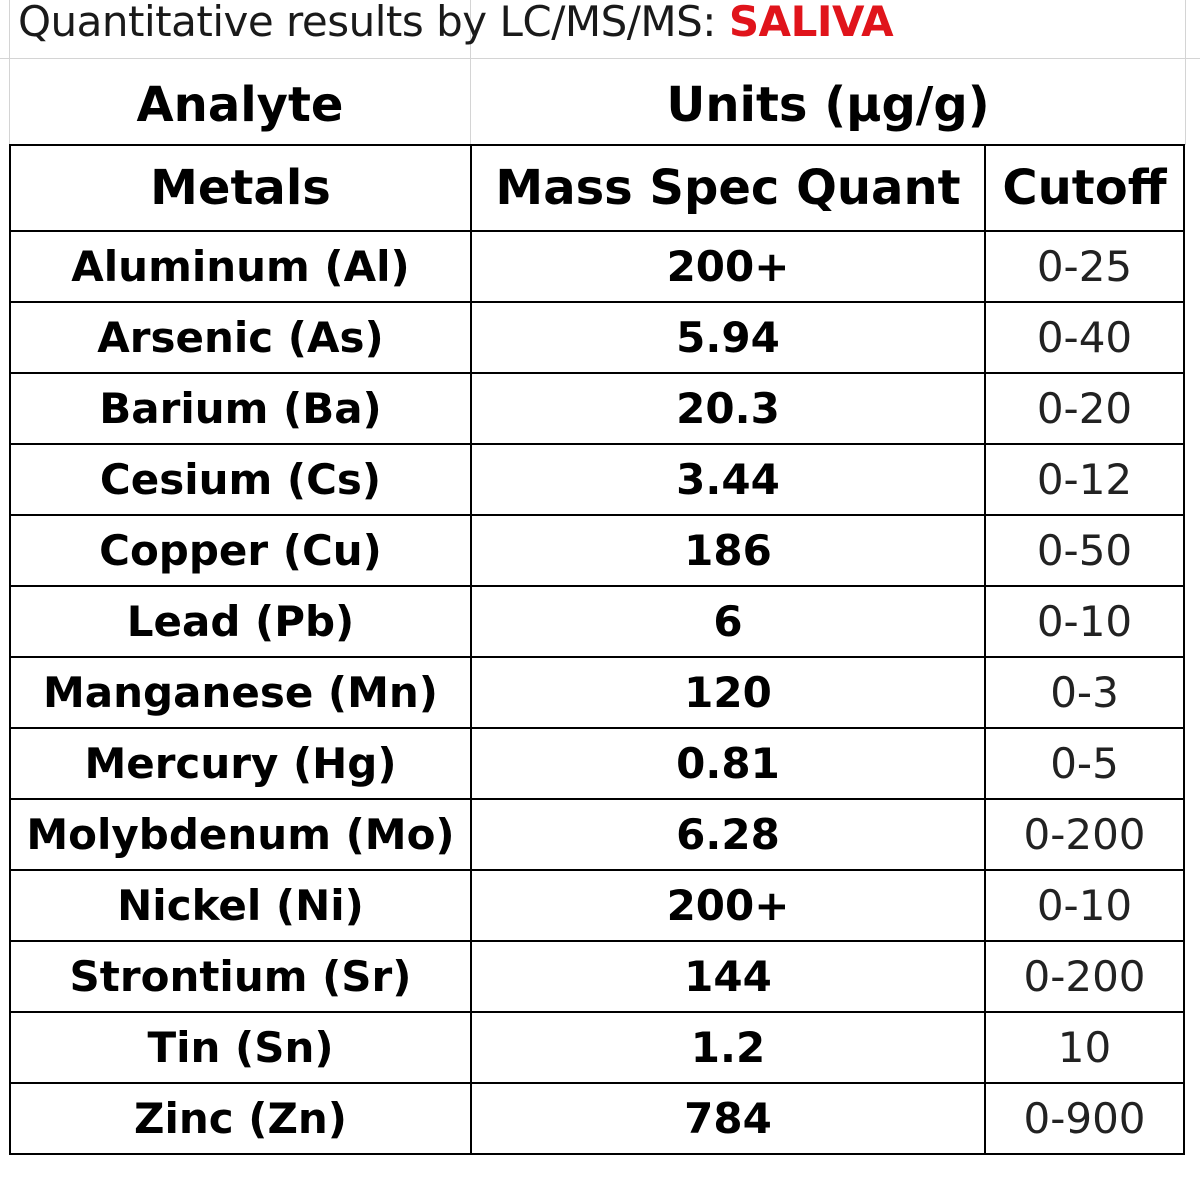 Image resolution: width=1200 pixels, height=1179 pixels. I want to click on metal-cell: Zinc (Zn), so click(240, 1118).